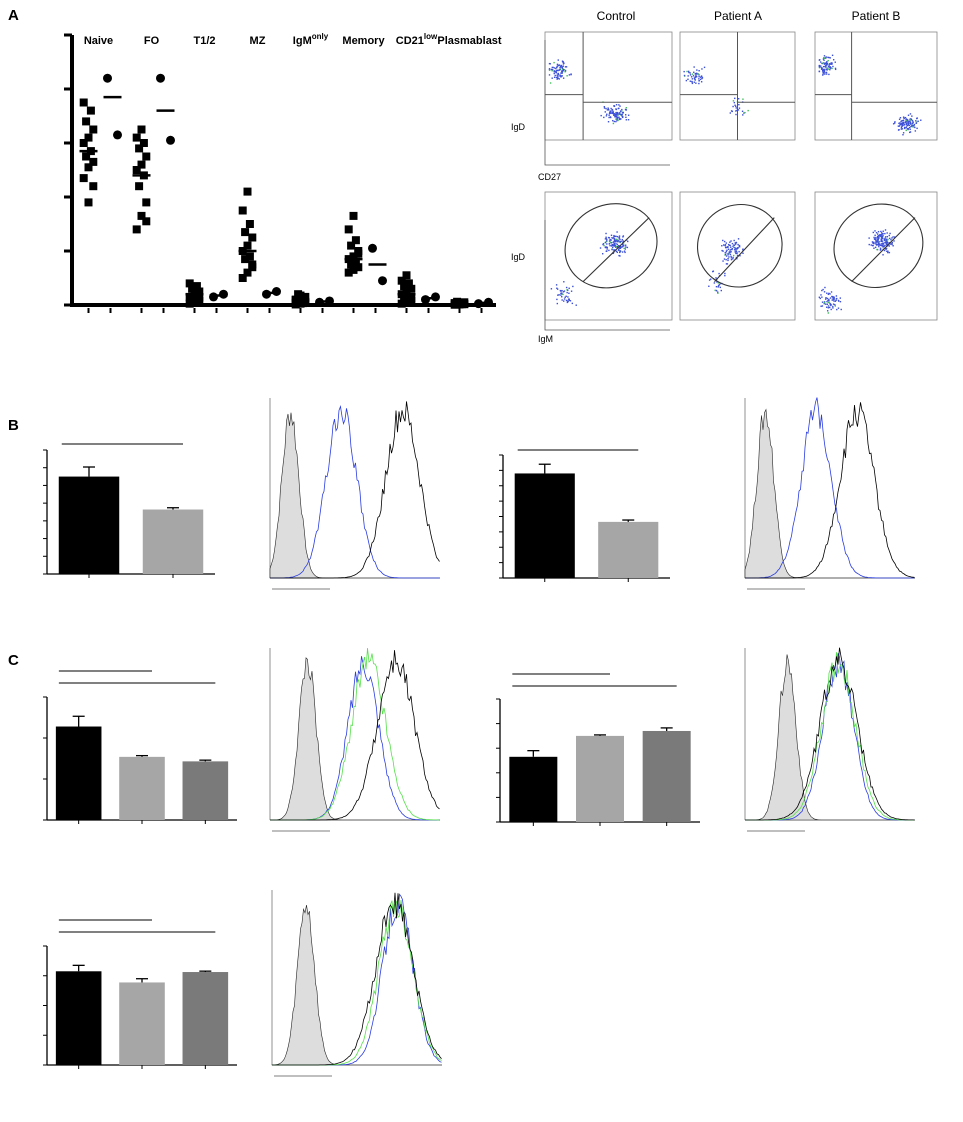  I want to click on a-category-sup: low, so click(431, 36).